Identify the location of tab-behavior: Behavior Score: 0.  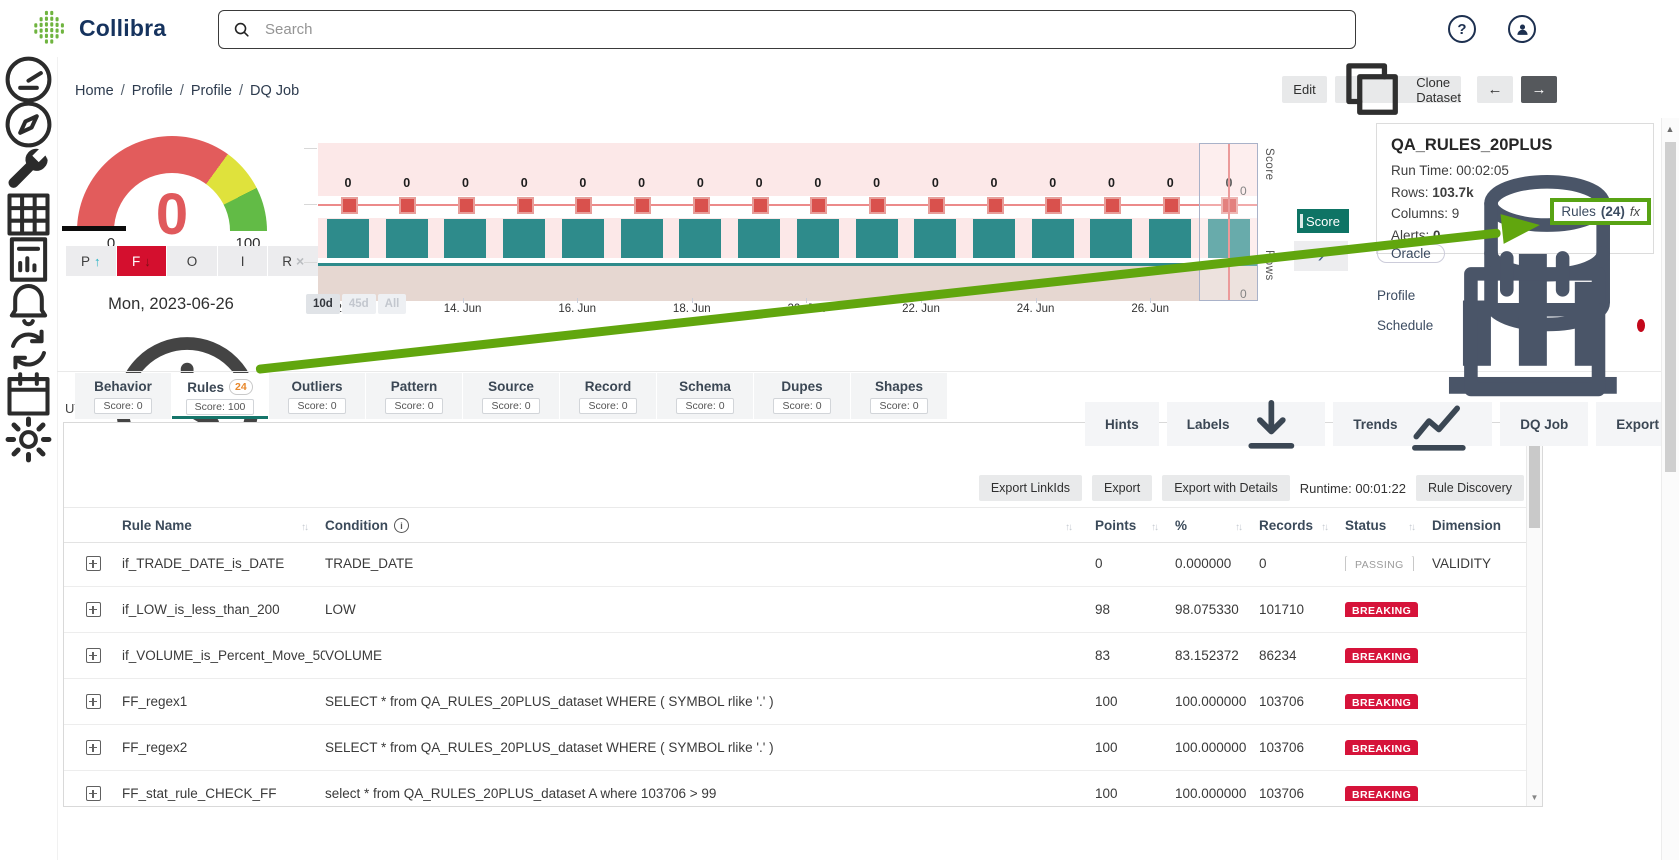
(123, 396).